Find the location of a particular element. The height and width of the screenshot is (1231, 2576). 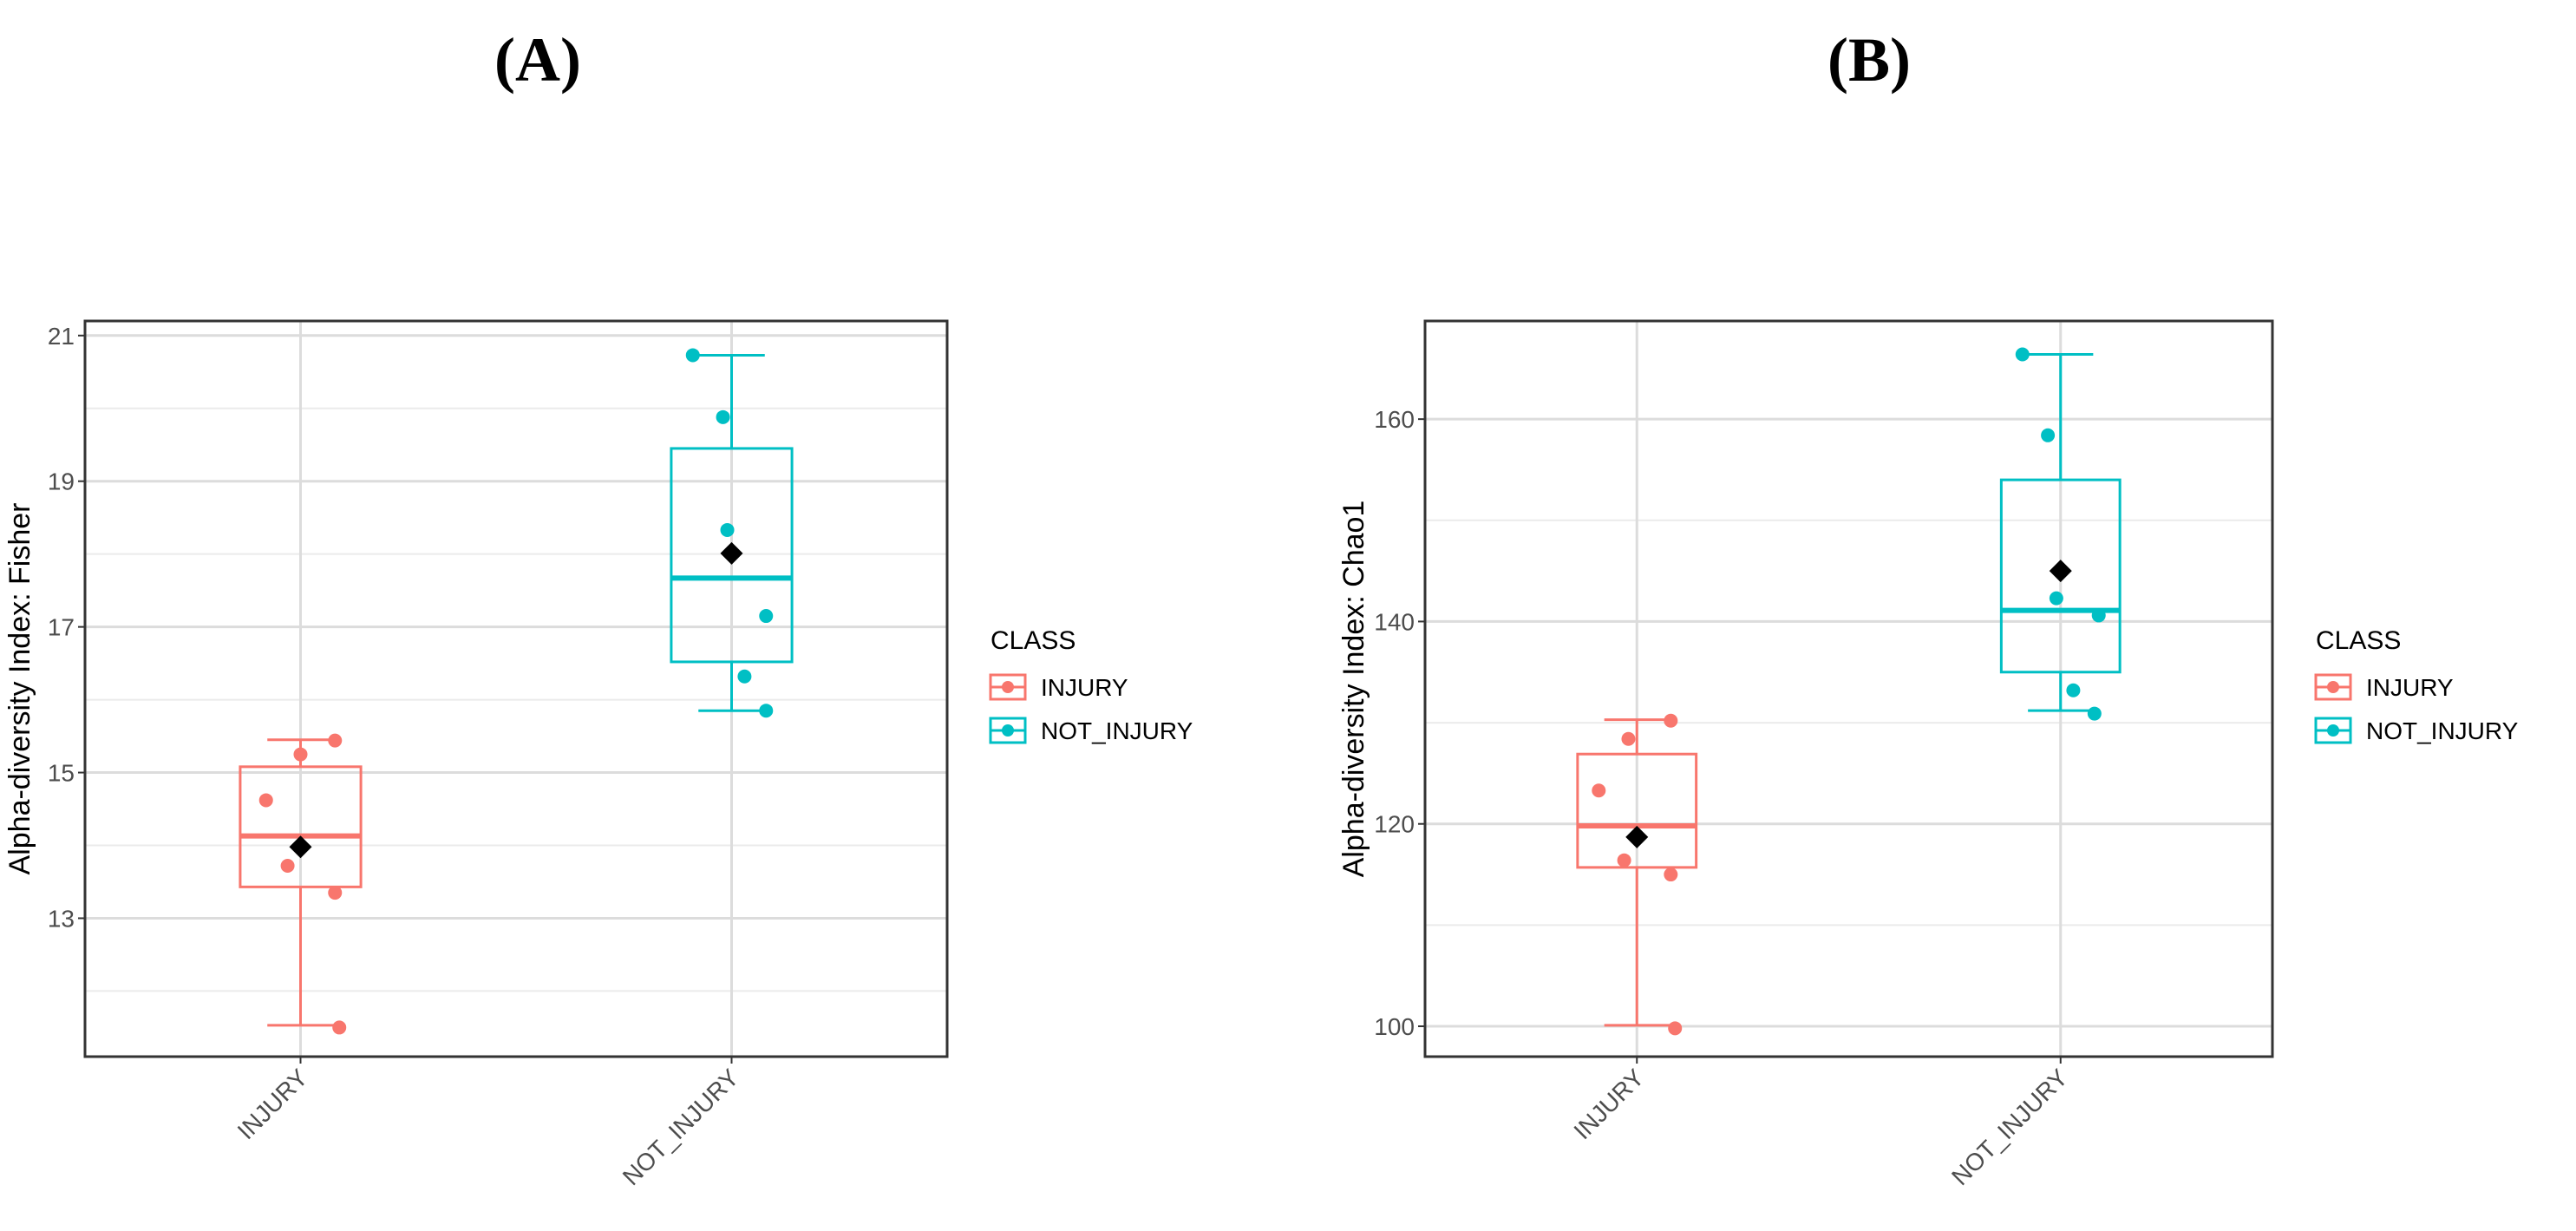

y-tick-label: 15 is located at coordinates (61, 774).